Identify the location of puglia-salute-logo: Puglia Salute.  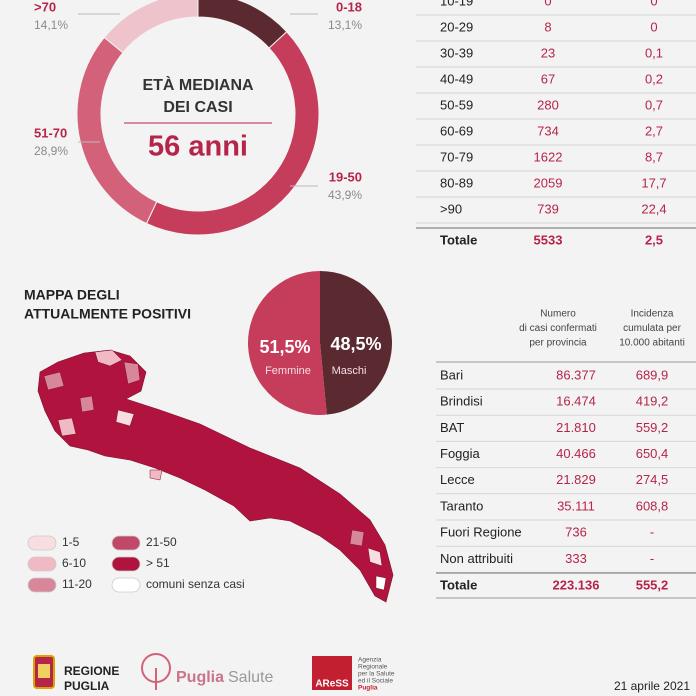
(207, 671).